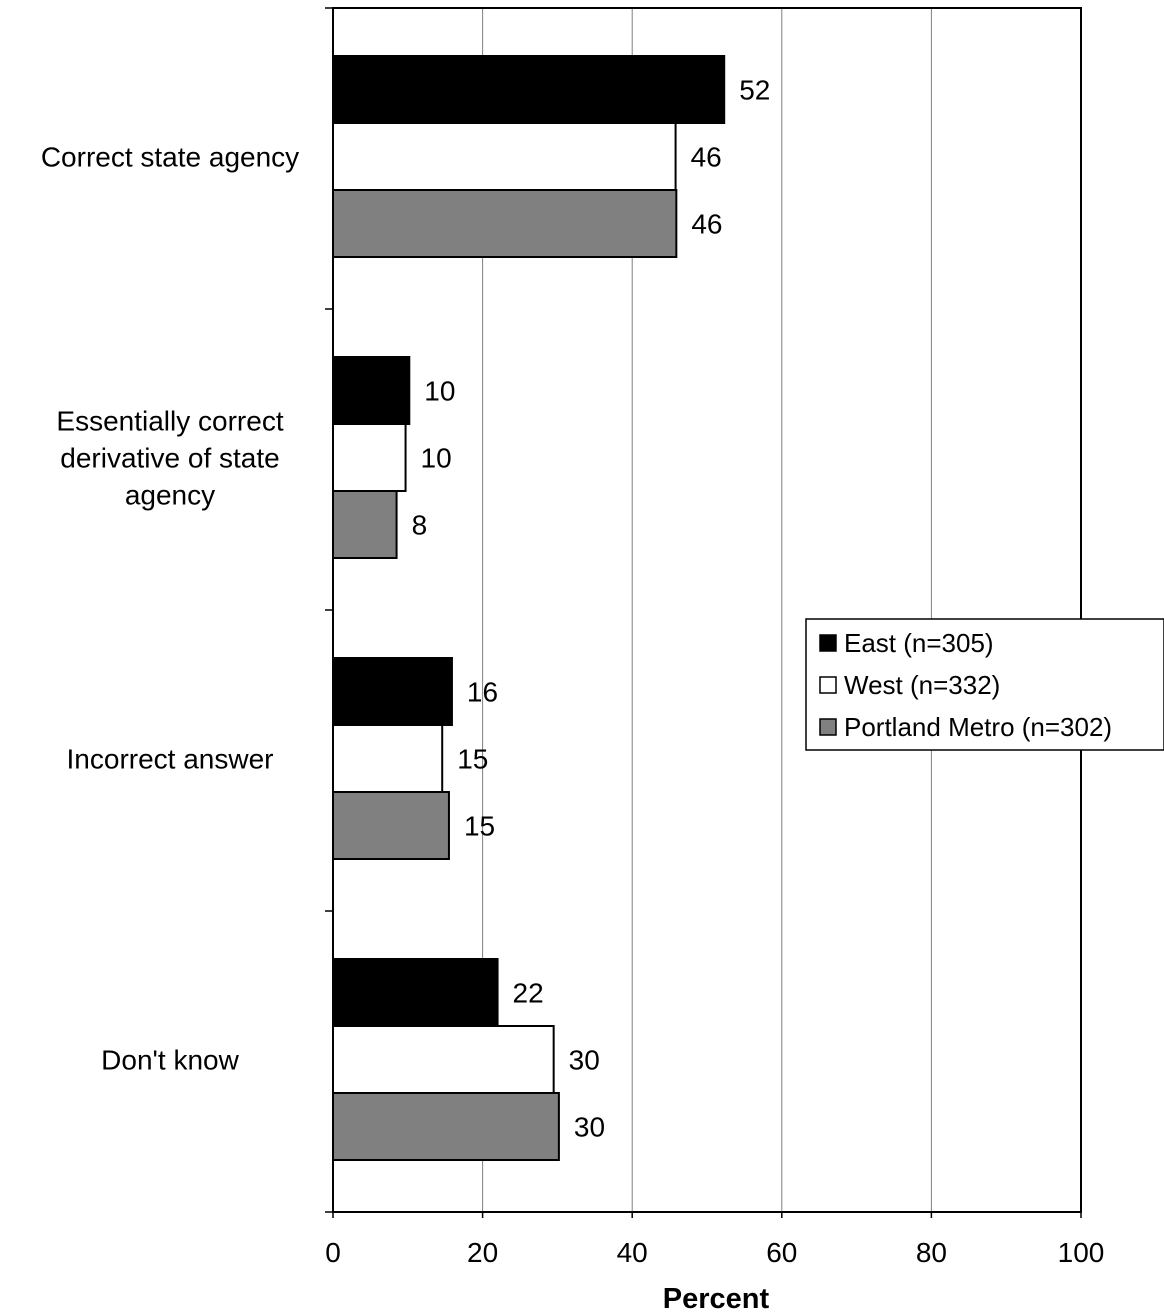 The height and width of the screenshot is (1313, 1164). What do you see at coordinates (589, 1127) in the screenshot?
I see `data-label-3-2: 30` at bounding box center [589, 1127].